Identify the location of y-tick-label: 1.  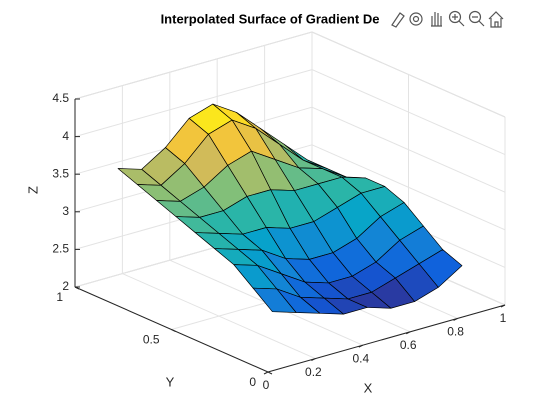
(59, 297).